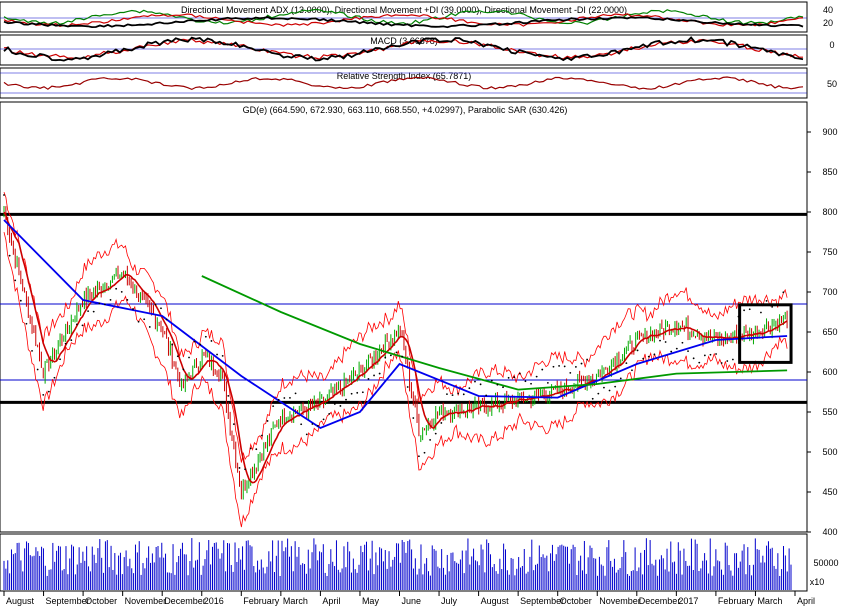  What do you see at coordinates (404, 76) in the screenshot?
I see `rsi-title: Relative Strength Index (65.7871)` at bounding box center [404, 76].